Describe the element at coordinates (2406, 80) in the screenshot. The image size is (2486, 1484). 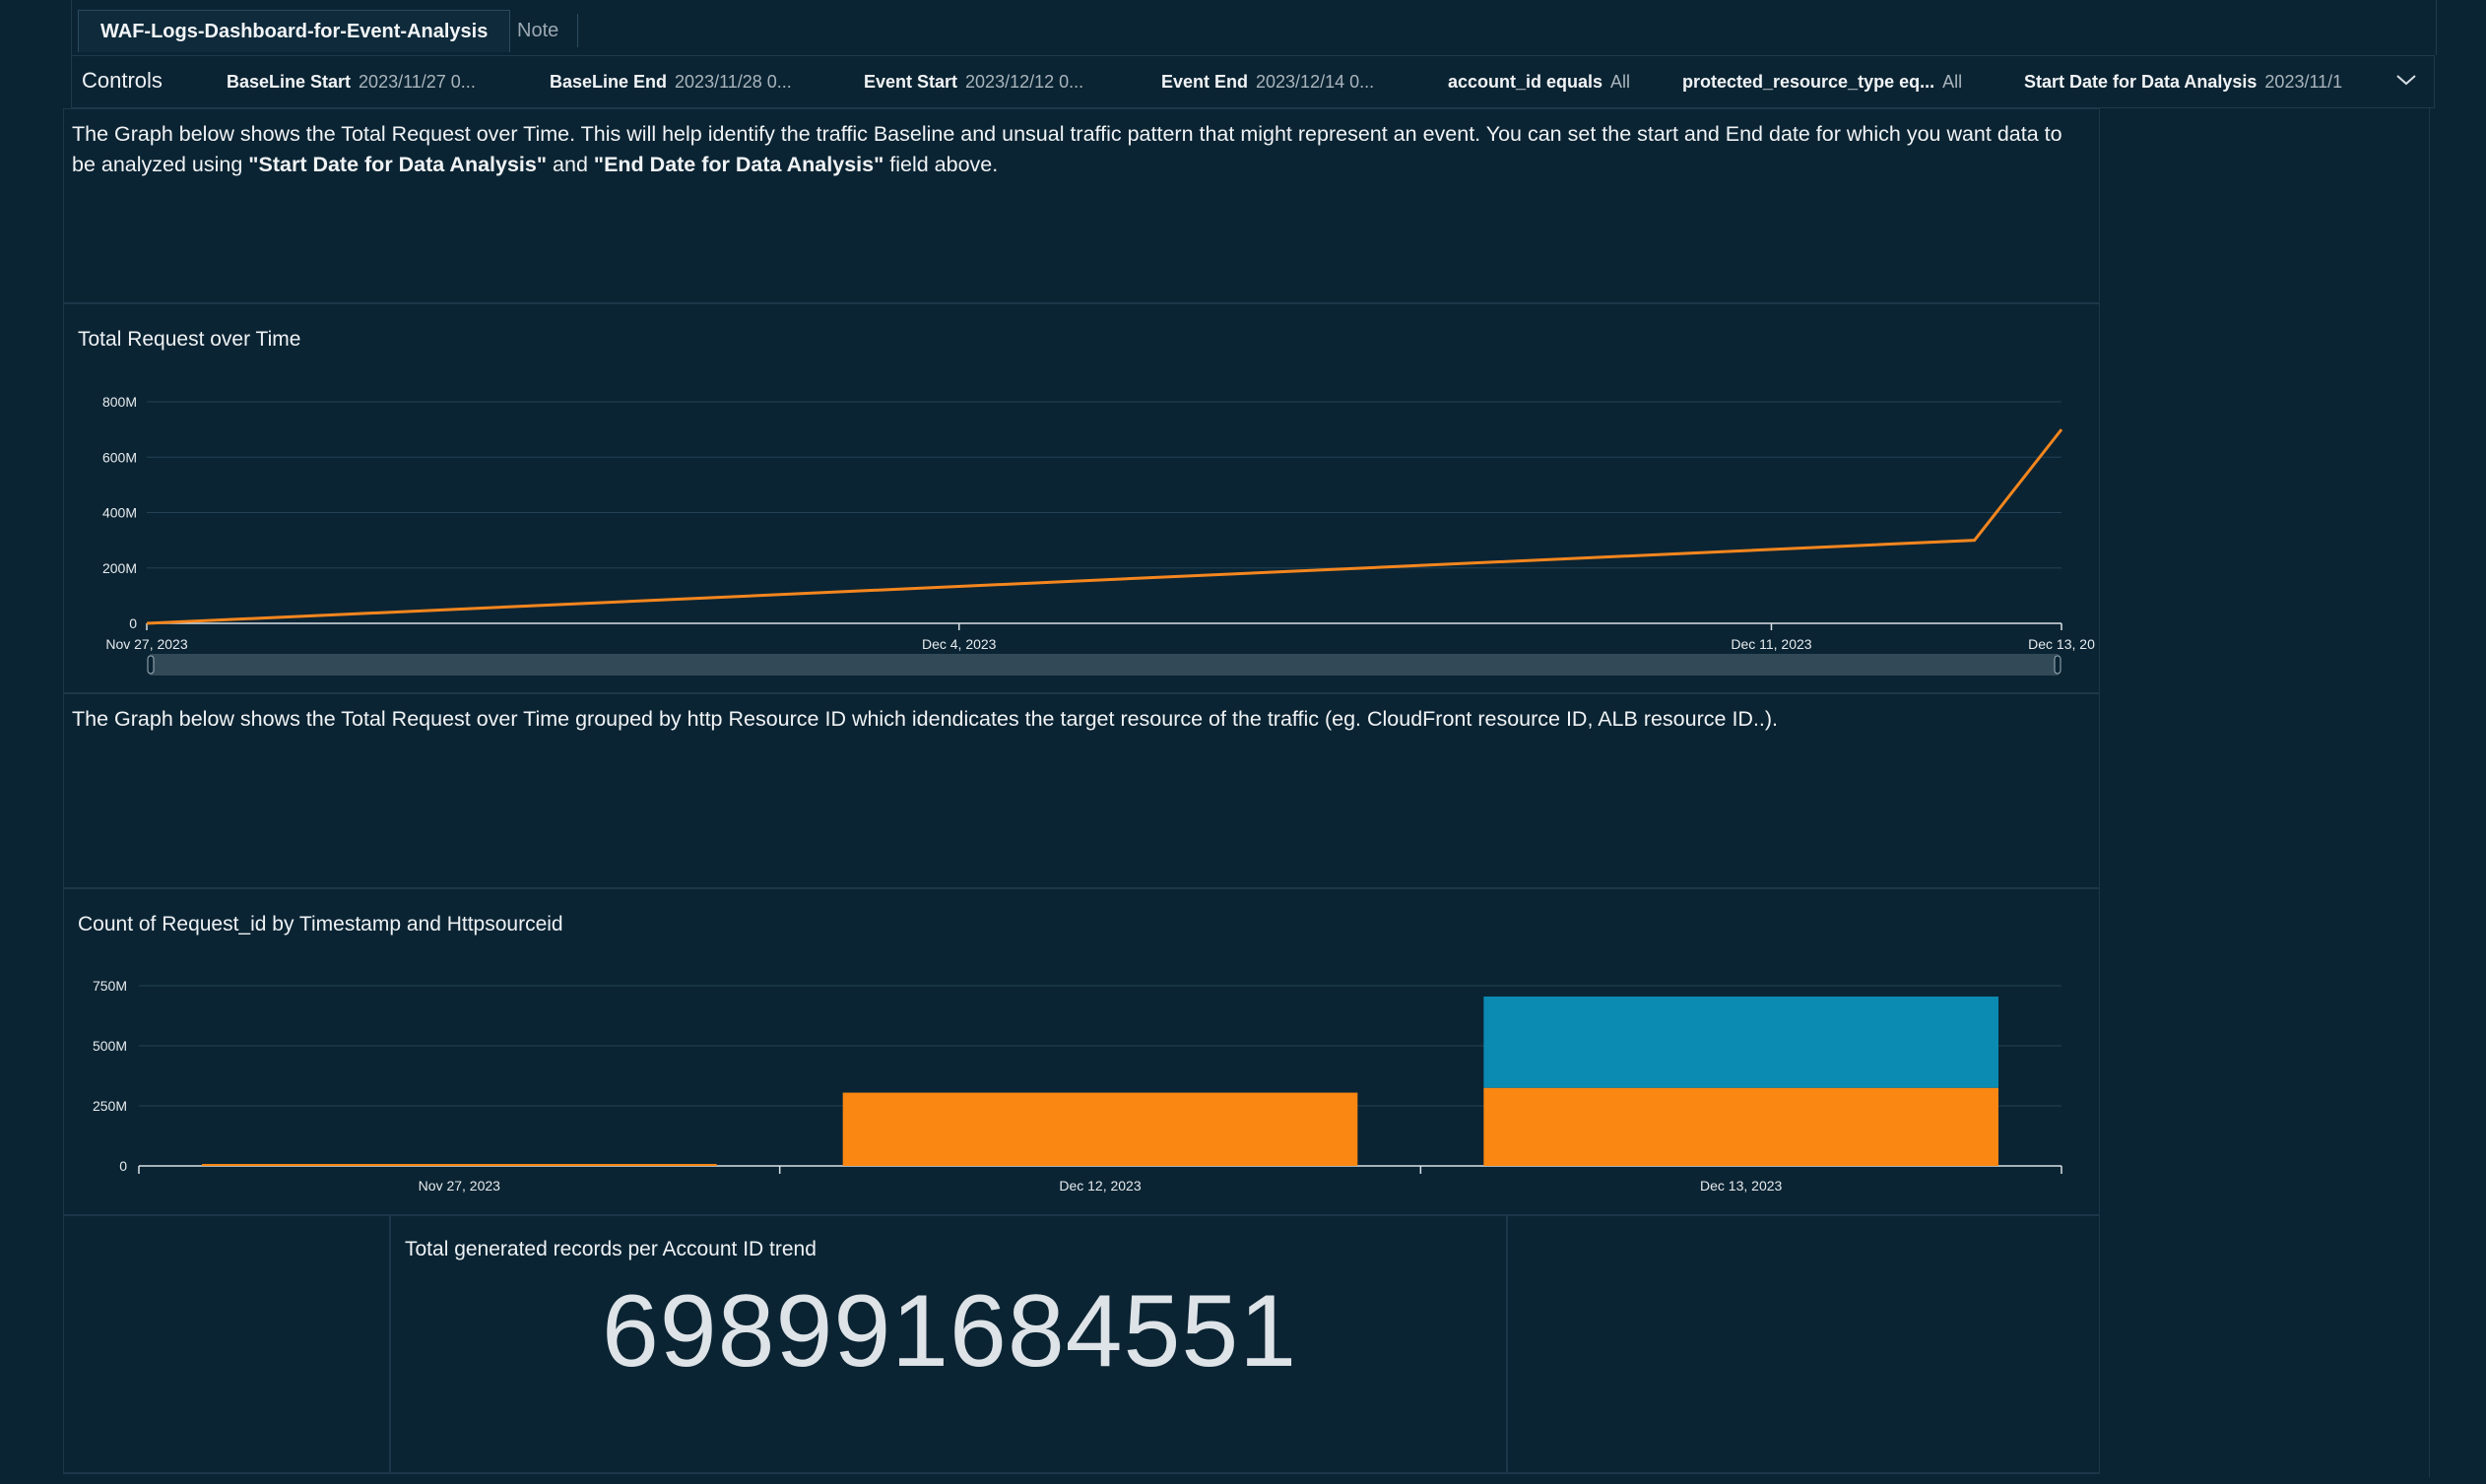
I see `chevron-down-icon` at that location.